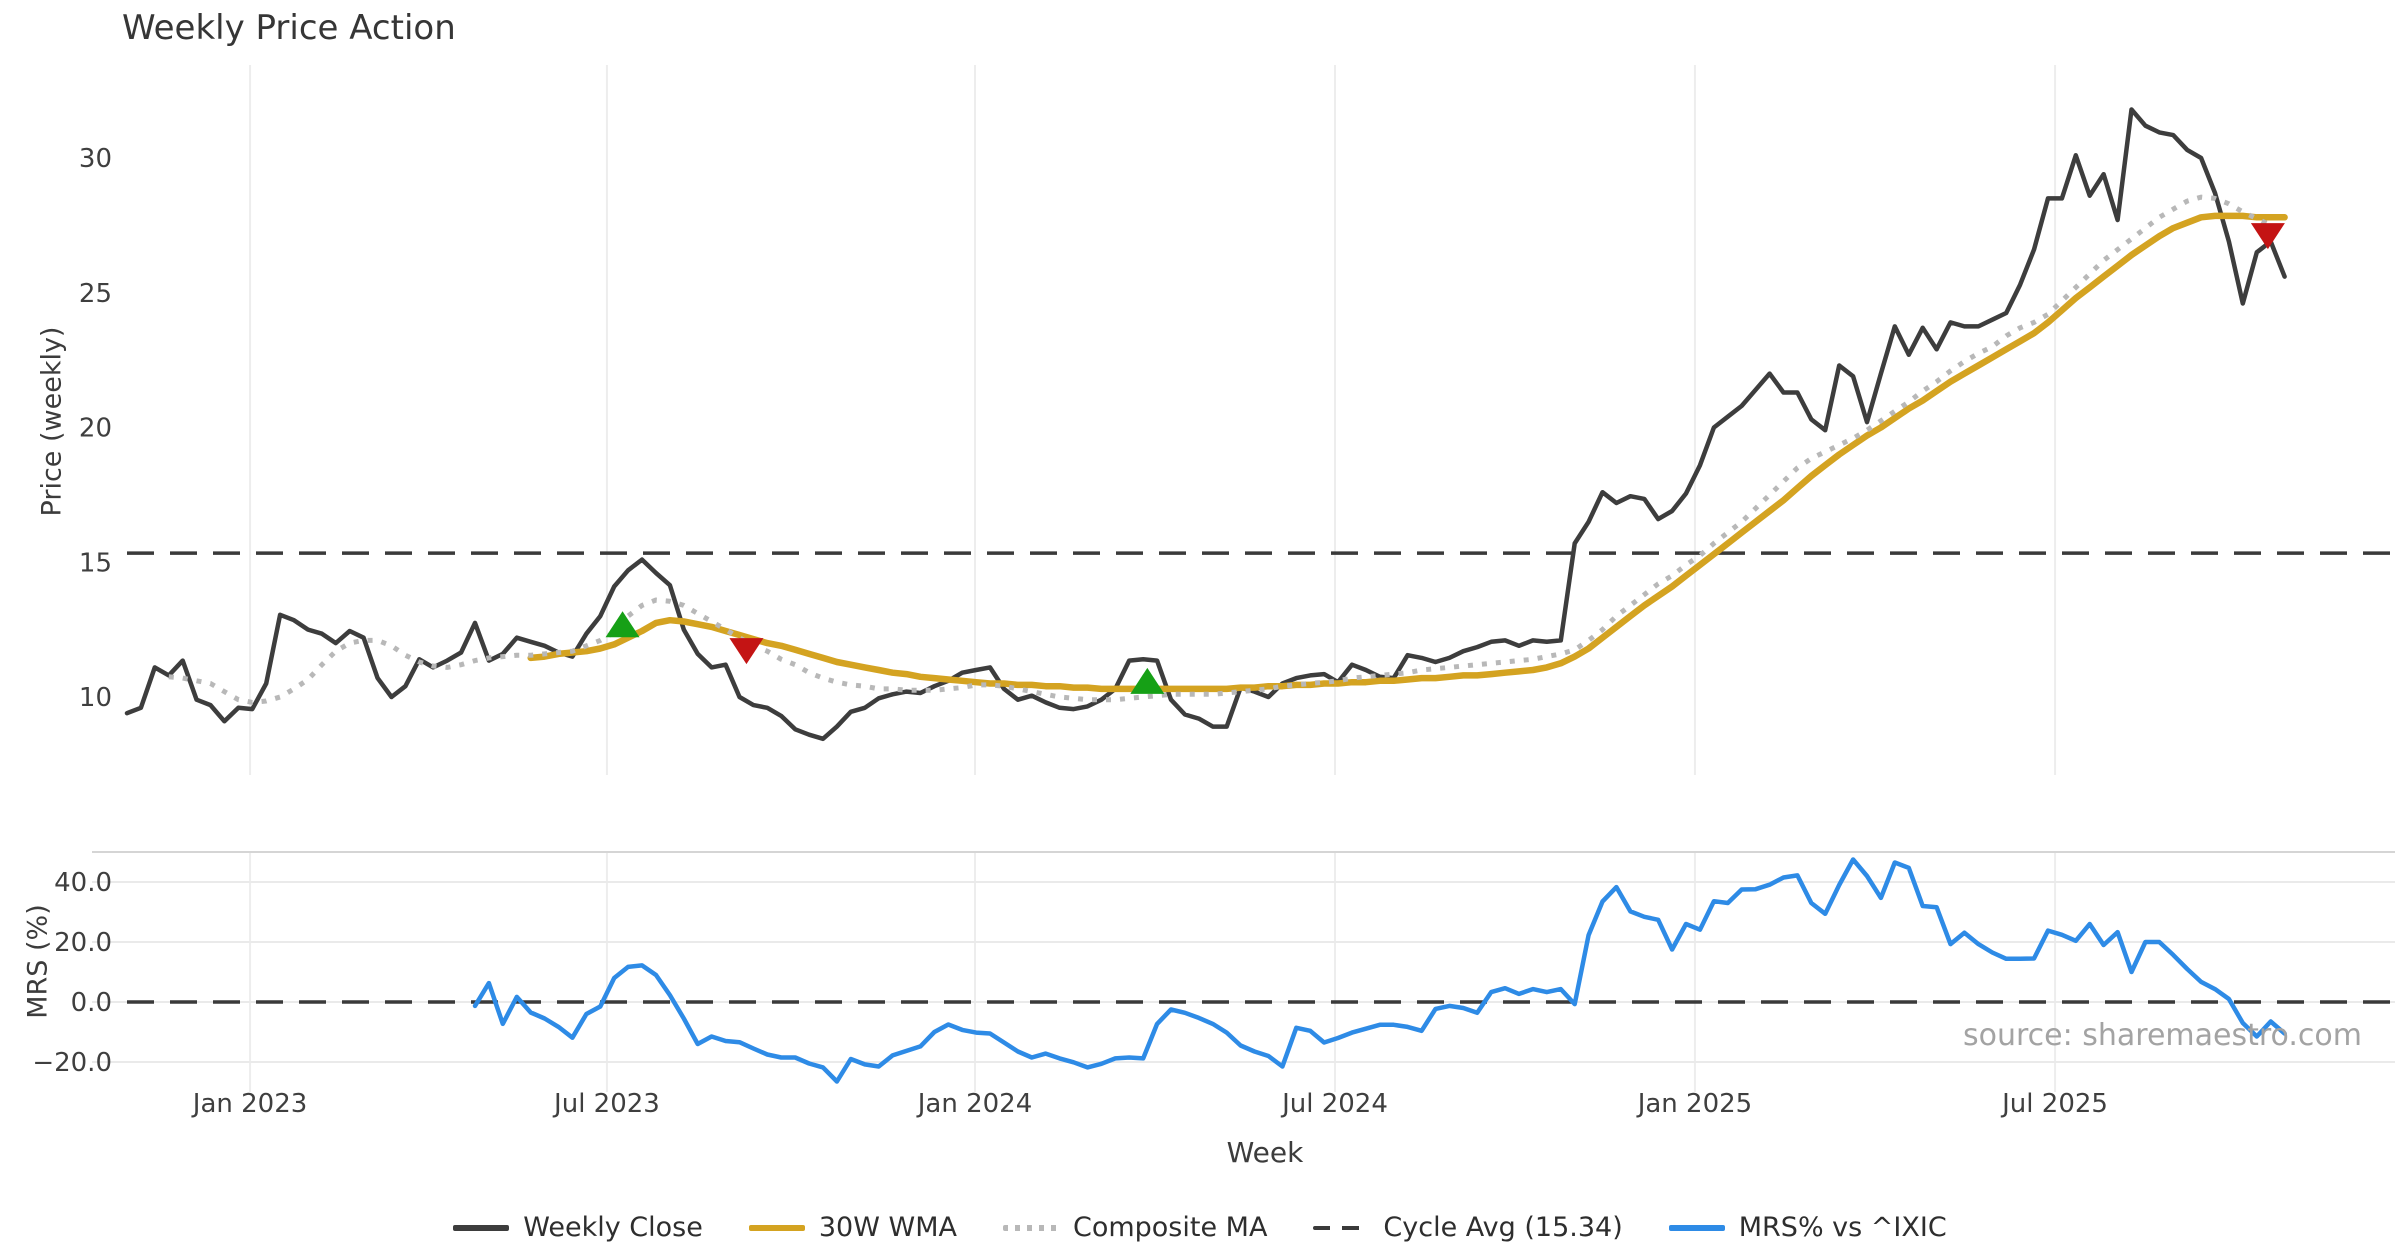  What do you see at coordinates (95, 159) in the screenshot?
I see `price-tick-label: 30` at bounding box center [95, 159].